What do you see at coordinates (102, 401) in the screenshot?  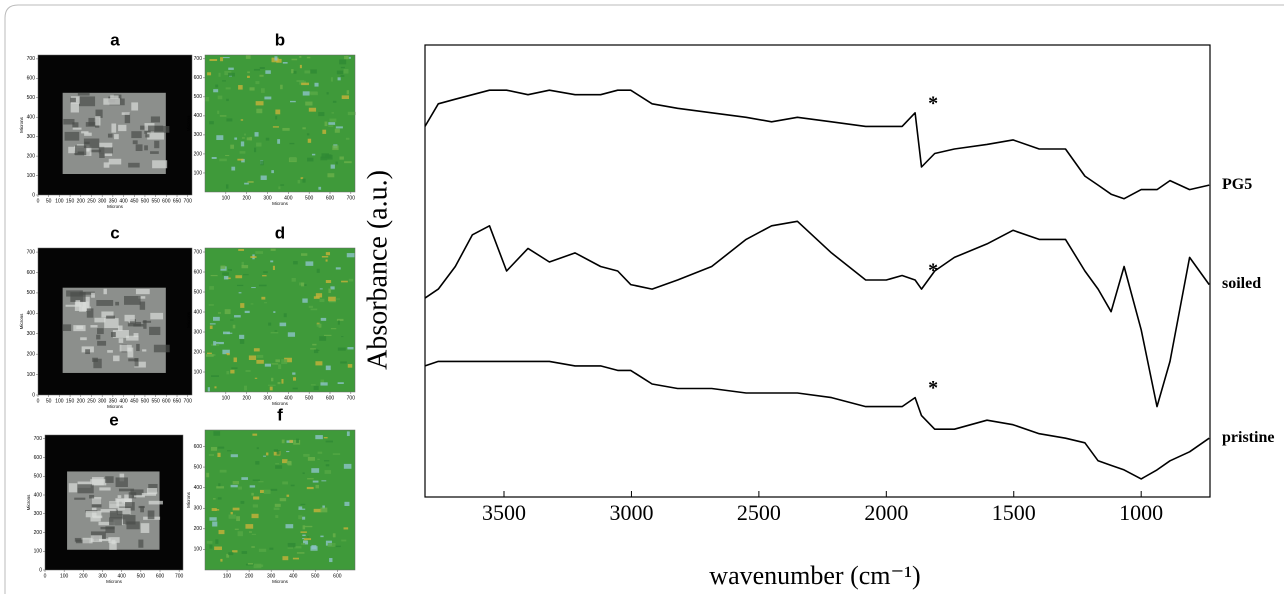 I see `panel-x-tick-label: 300` at bounding box center [102, 401].